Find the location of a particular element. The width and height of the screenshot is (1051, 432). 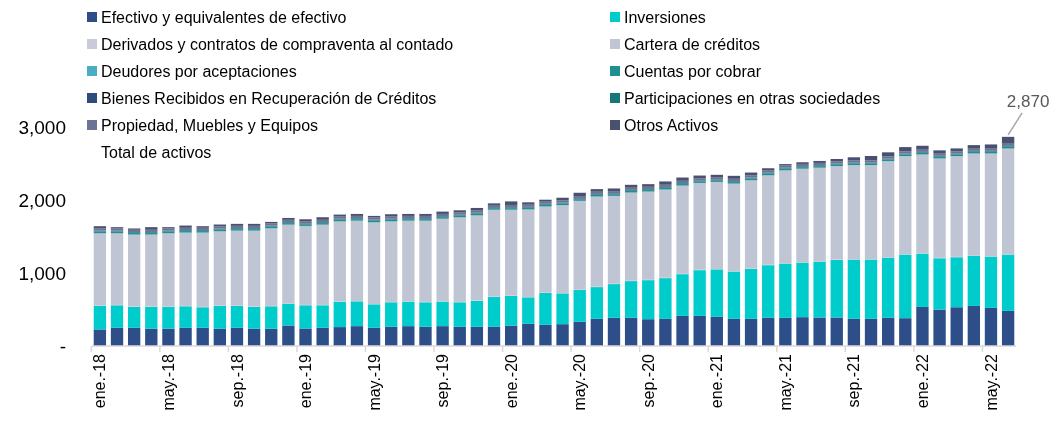

x-tick-label: ene.-20 is located at coordinates (511, 381).